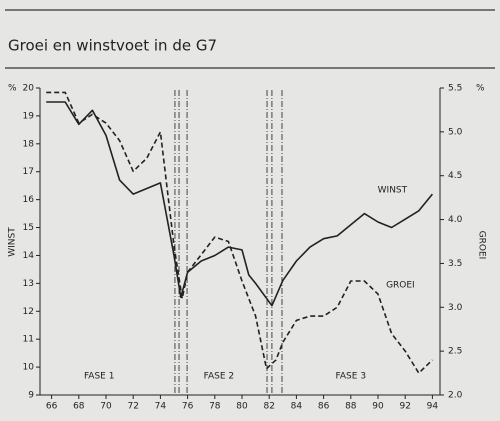 This screenshot has height=421, width=500. I want to click on y2-tick-label: 2.0, so click(455, 396).